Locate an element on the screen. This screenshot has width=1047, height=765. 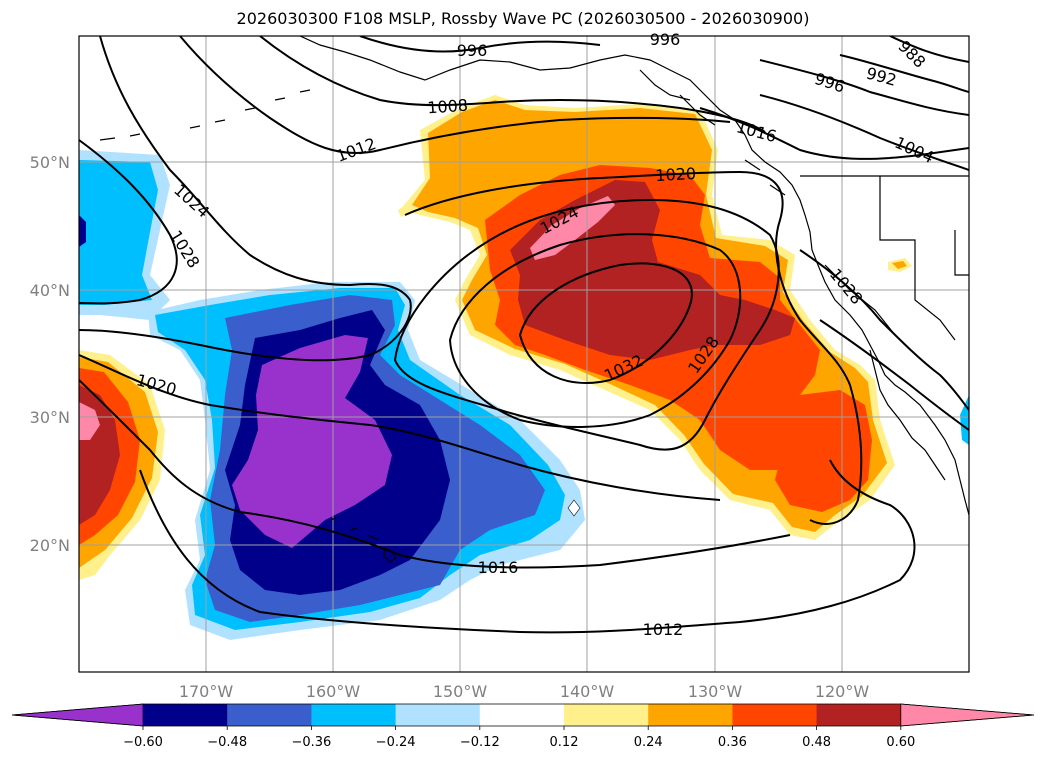
shade-pink-w is located at coordinates (89, 421).